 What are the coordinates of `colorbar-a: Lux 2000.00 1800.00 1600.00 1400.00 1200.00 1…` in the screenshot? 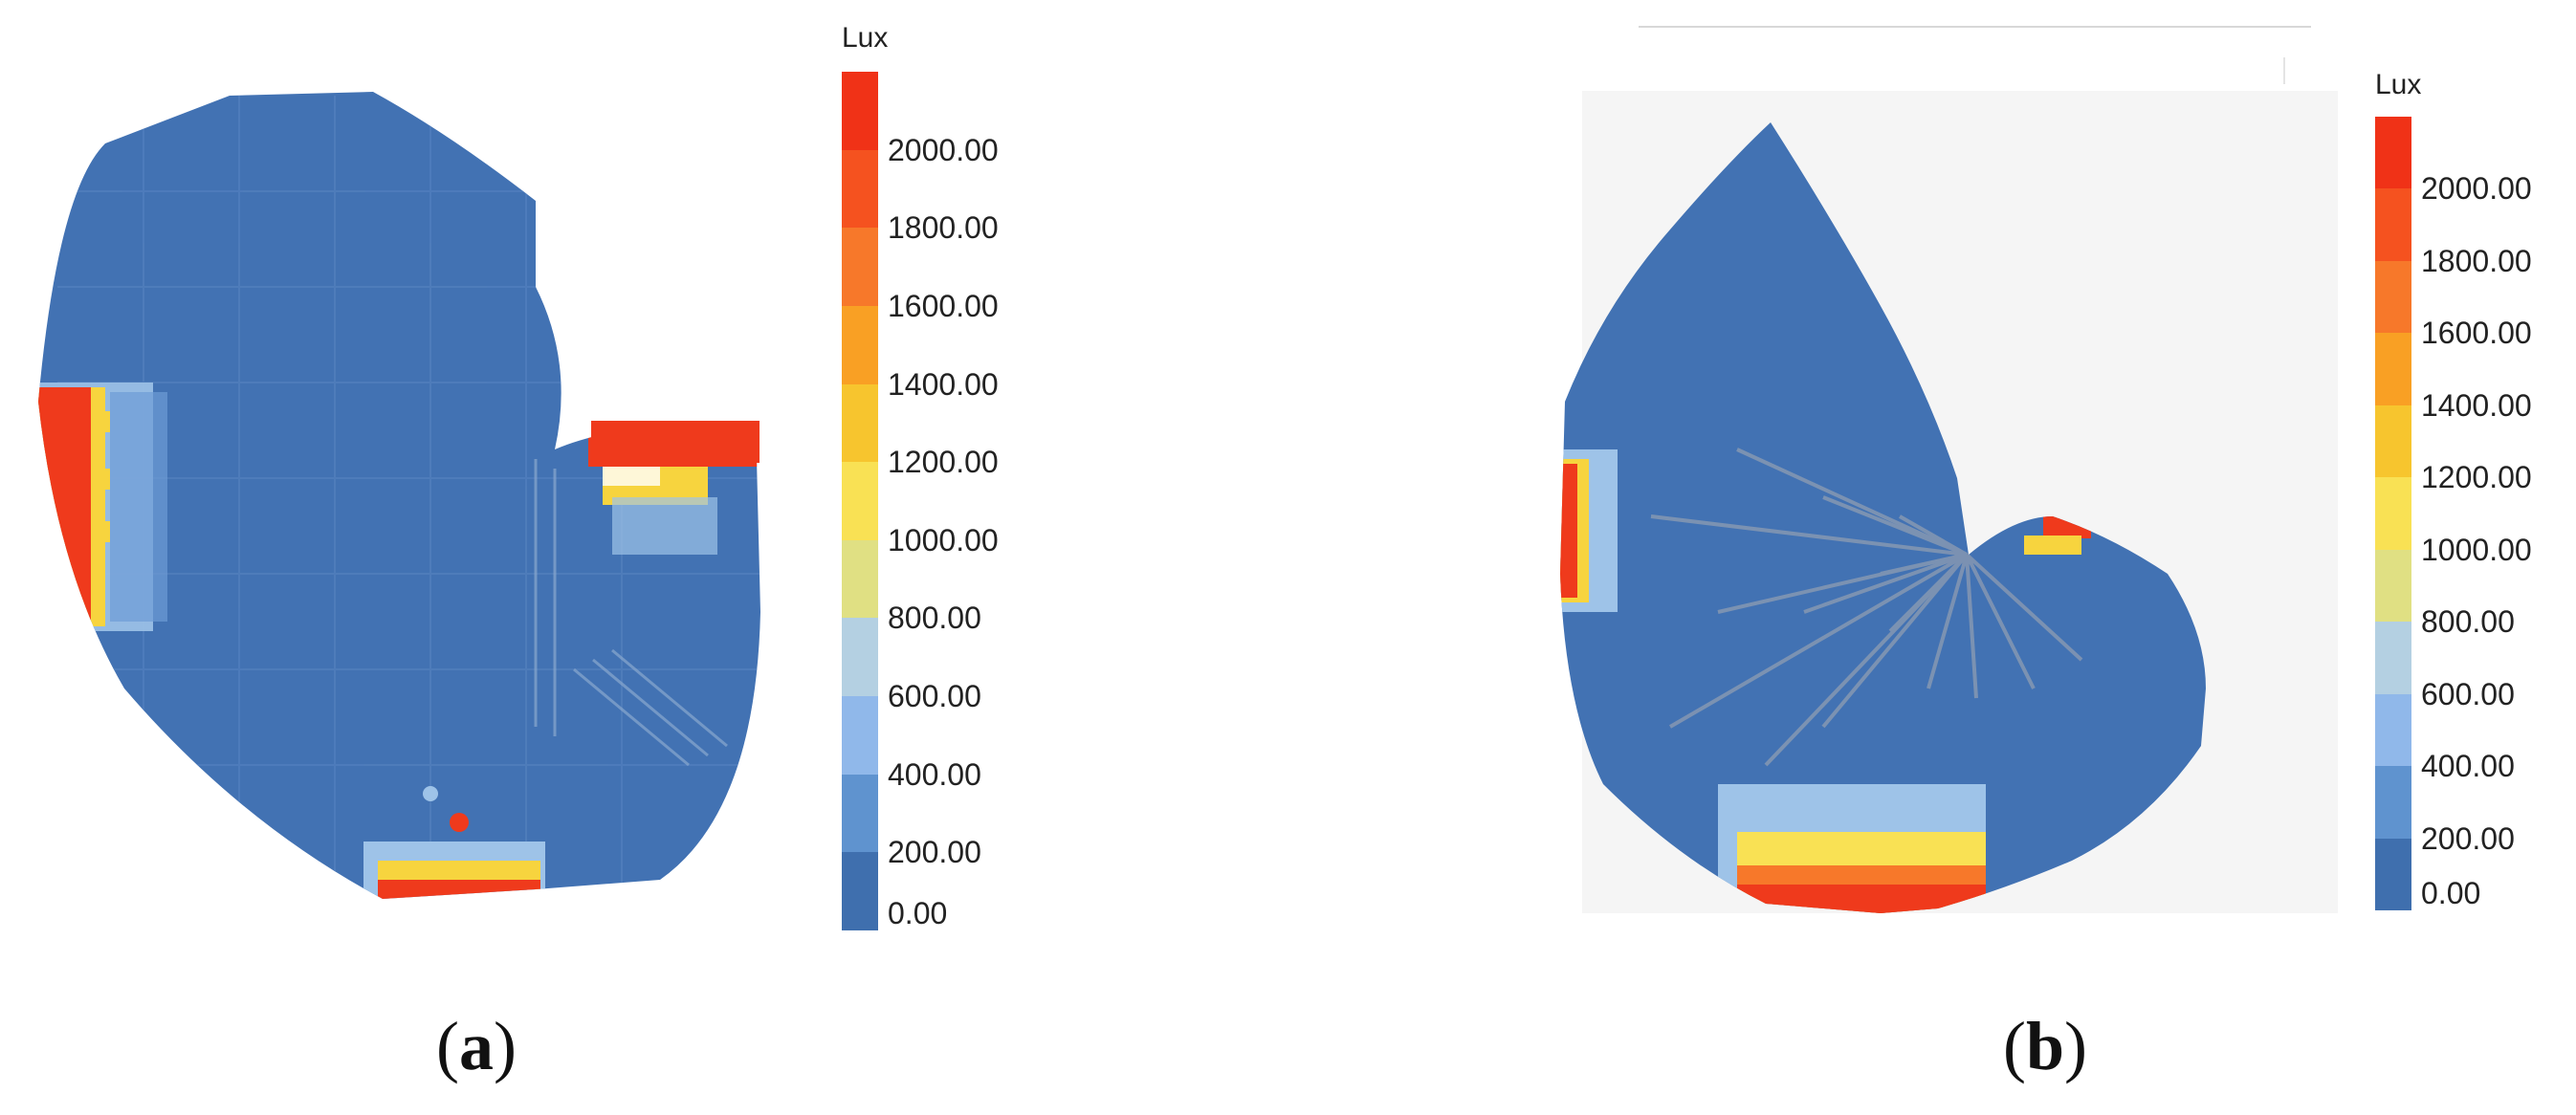 It's located at (920, 476).